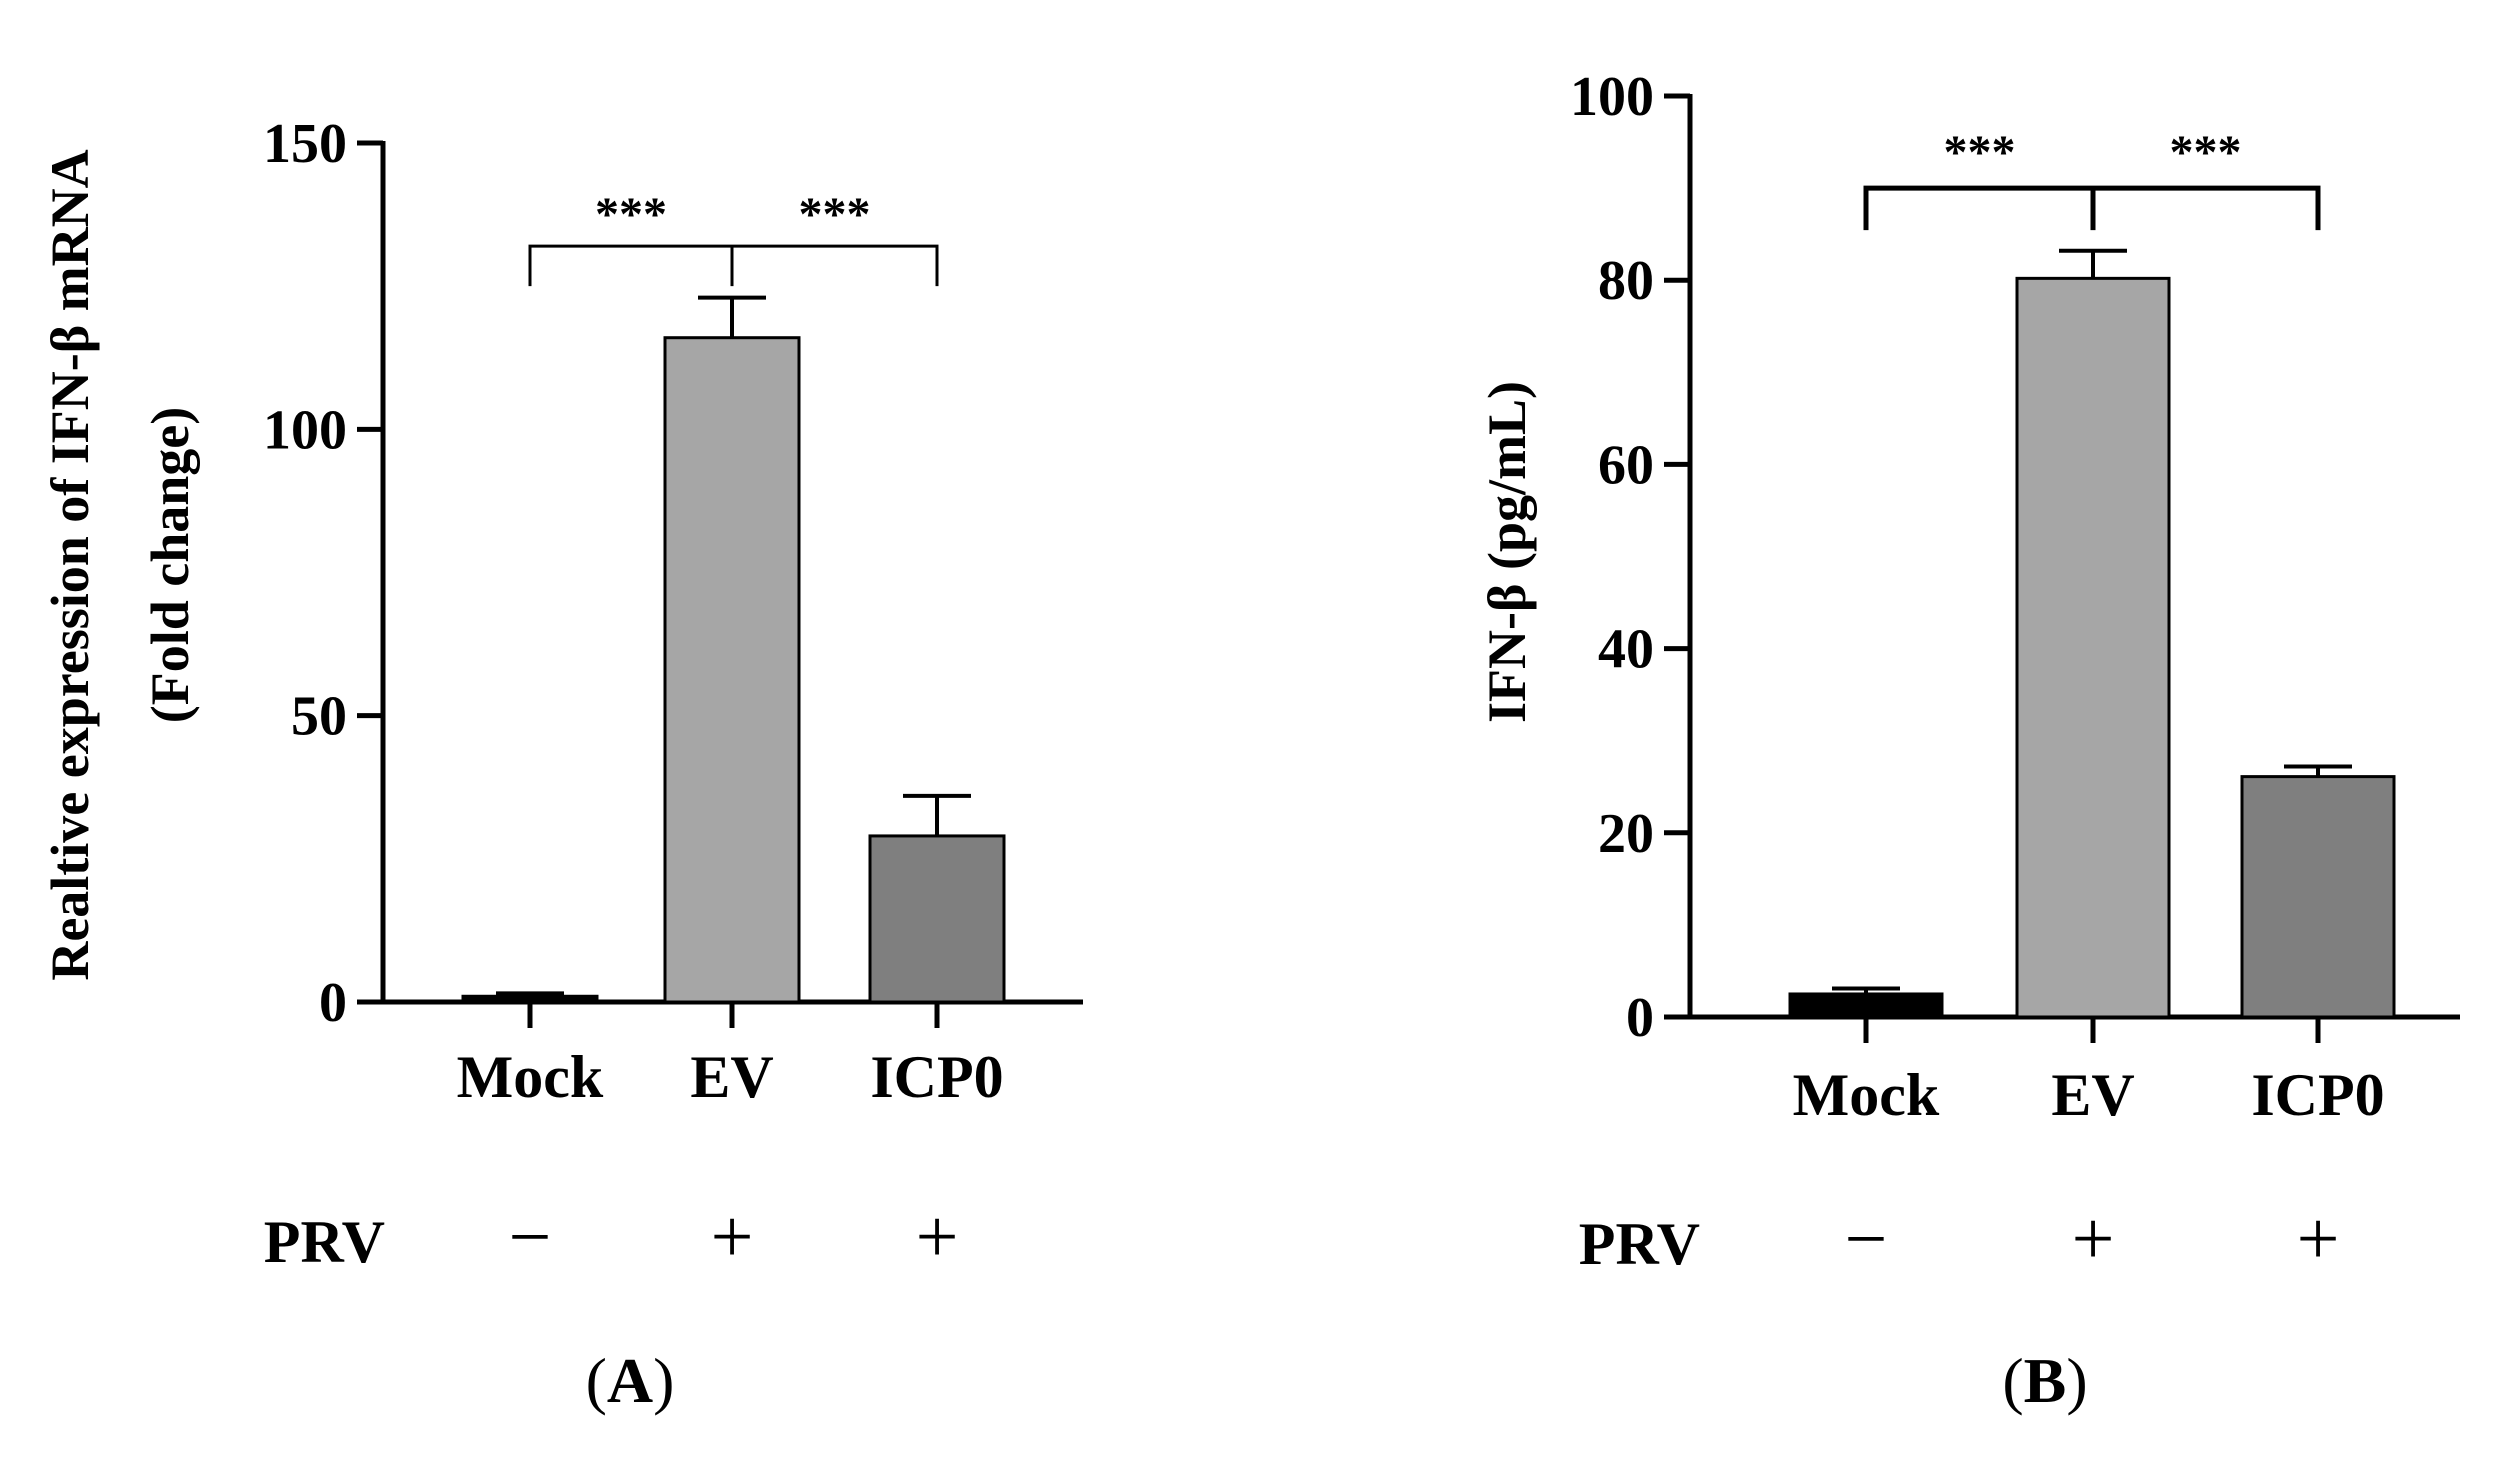  Describe the element at coordinates (319, 717) in the screenshot. I see `y-tick-label: 50` at that location.